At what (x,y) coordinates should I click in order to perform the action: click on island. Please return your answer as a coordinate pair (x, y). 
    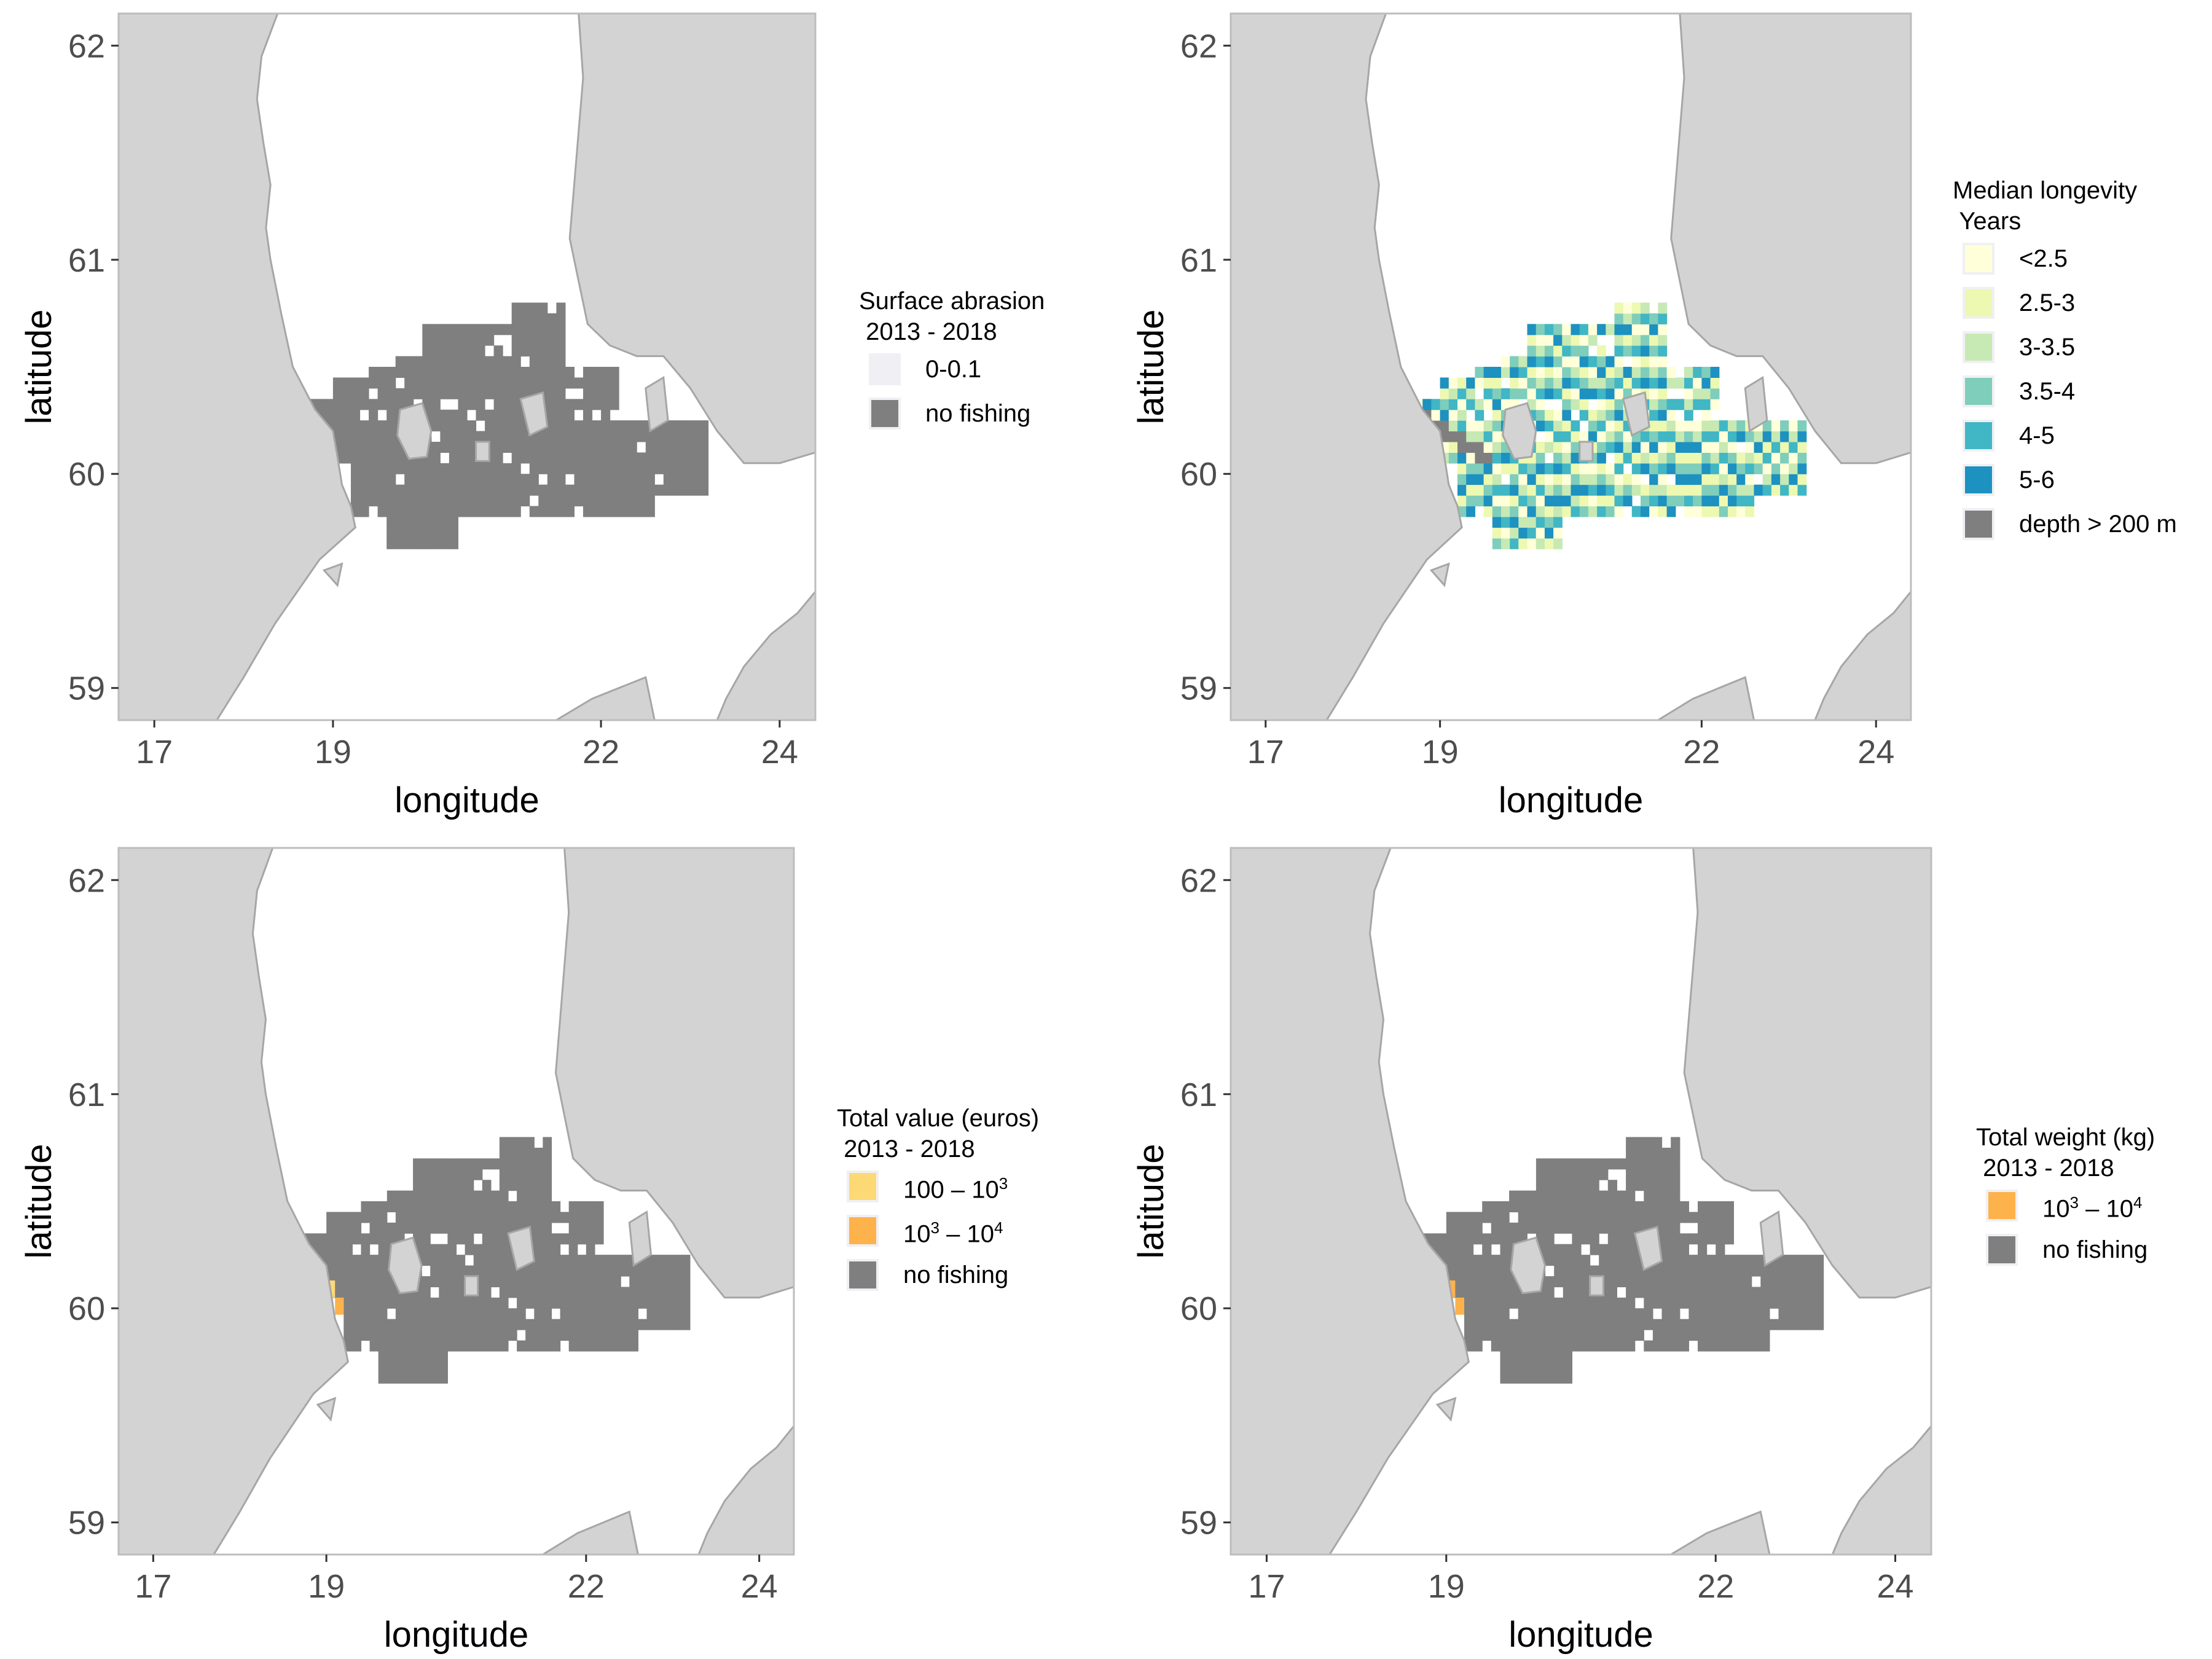
    Looking at the image, I should click on (521, 1248).